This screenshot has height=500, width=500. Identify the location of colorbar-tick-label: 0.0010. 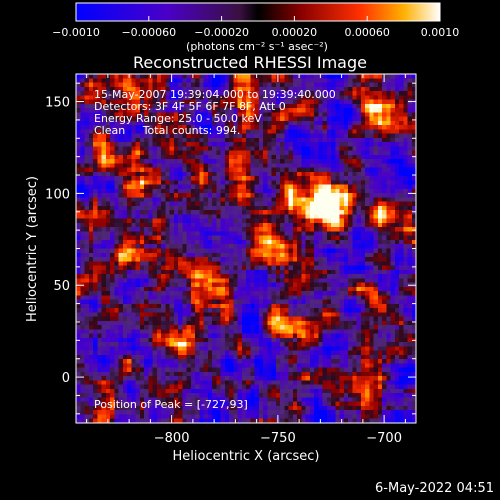
(440, 32).